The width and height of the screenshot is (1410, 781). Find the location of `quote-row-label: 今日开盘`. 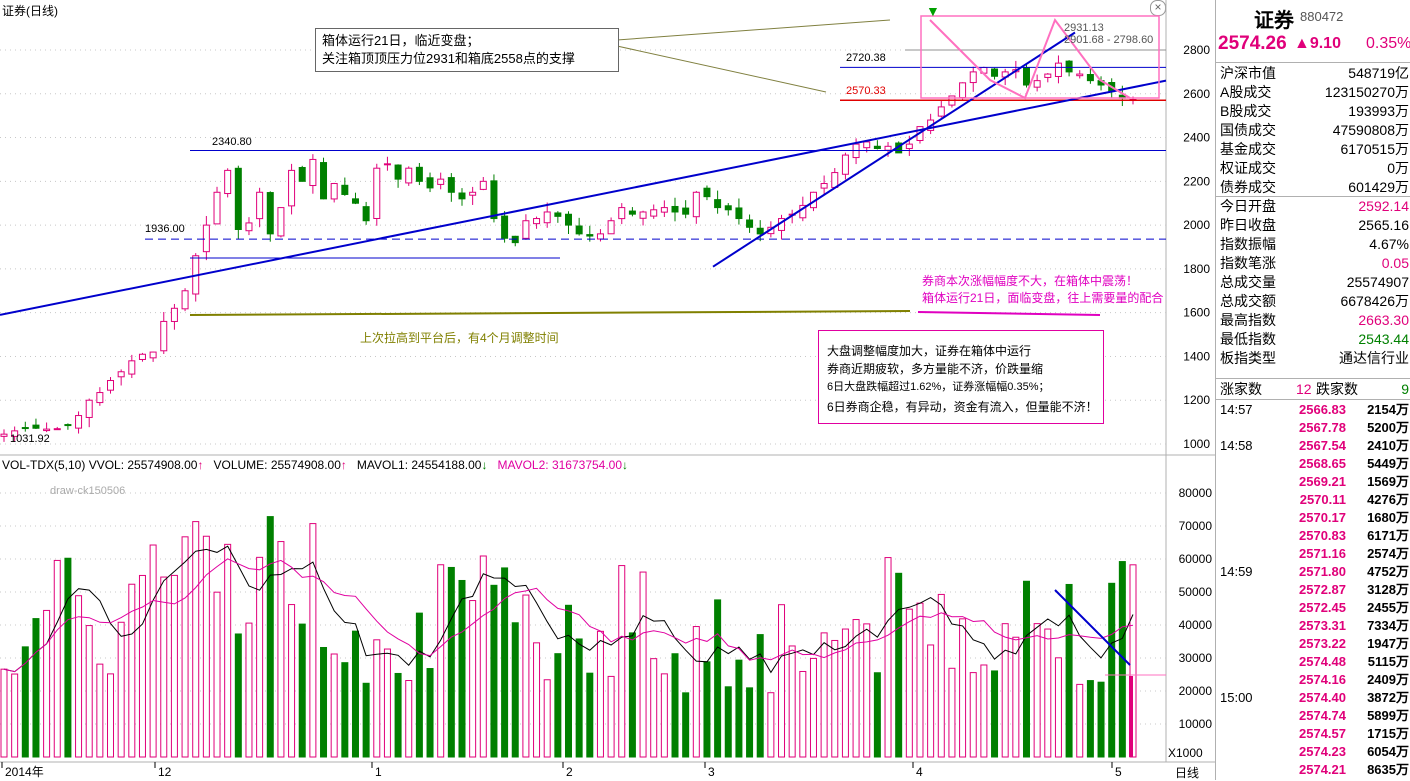

quote-row-label: 今日开盘 is located at coordinates (1248, 206).